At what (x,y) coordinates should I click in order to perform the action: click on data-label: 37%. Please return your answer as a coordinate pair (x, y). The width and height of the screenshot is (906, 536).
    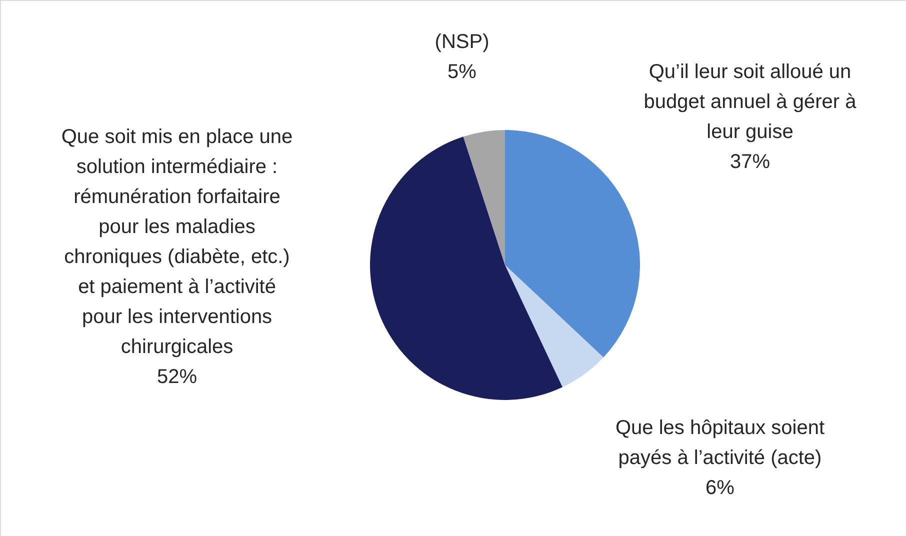
    Looking at the image, I should click on (750, 162).